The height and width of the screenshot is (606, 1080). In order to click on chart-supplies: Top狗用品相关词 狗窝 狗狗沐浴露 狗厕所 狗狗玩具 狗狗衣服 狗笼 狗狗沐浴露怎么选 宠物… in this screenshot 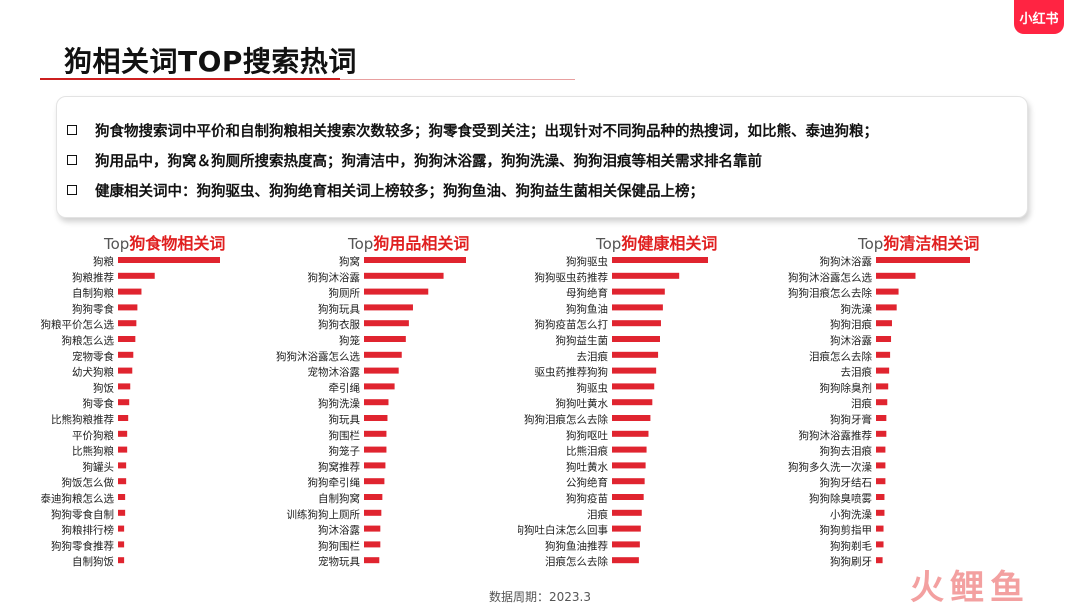, I will do `click(400, 402)`.